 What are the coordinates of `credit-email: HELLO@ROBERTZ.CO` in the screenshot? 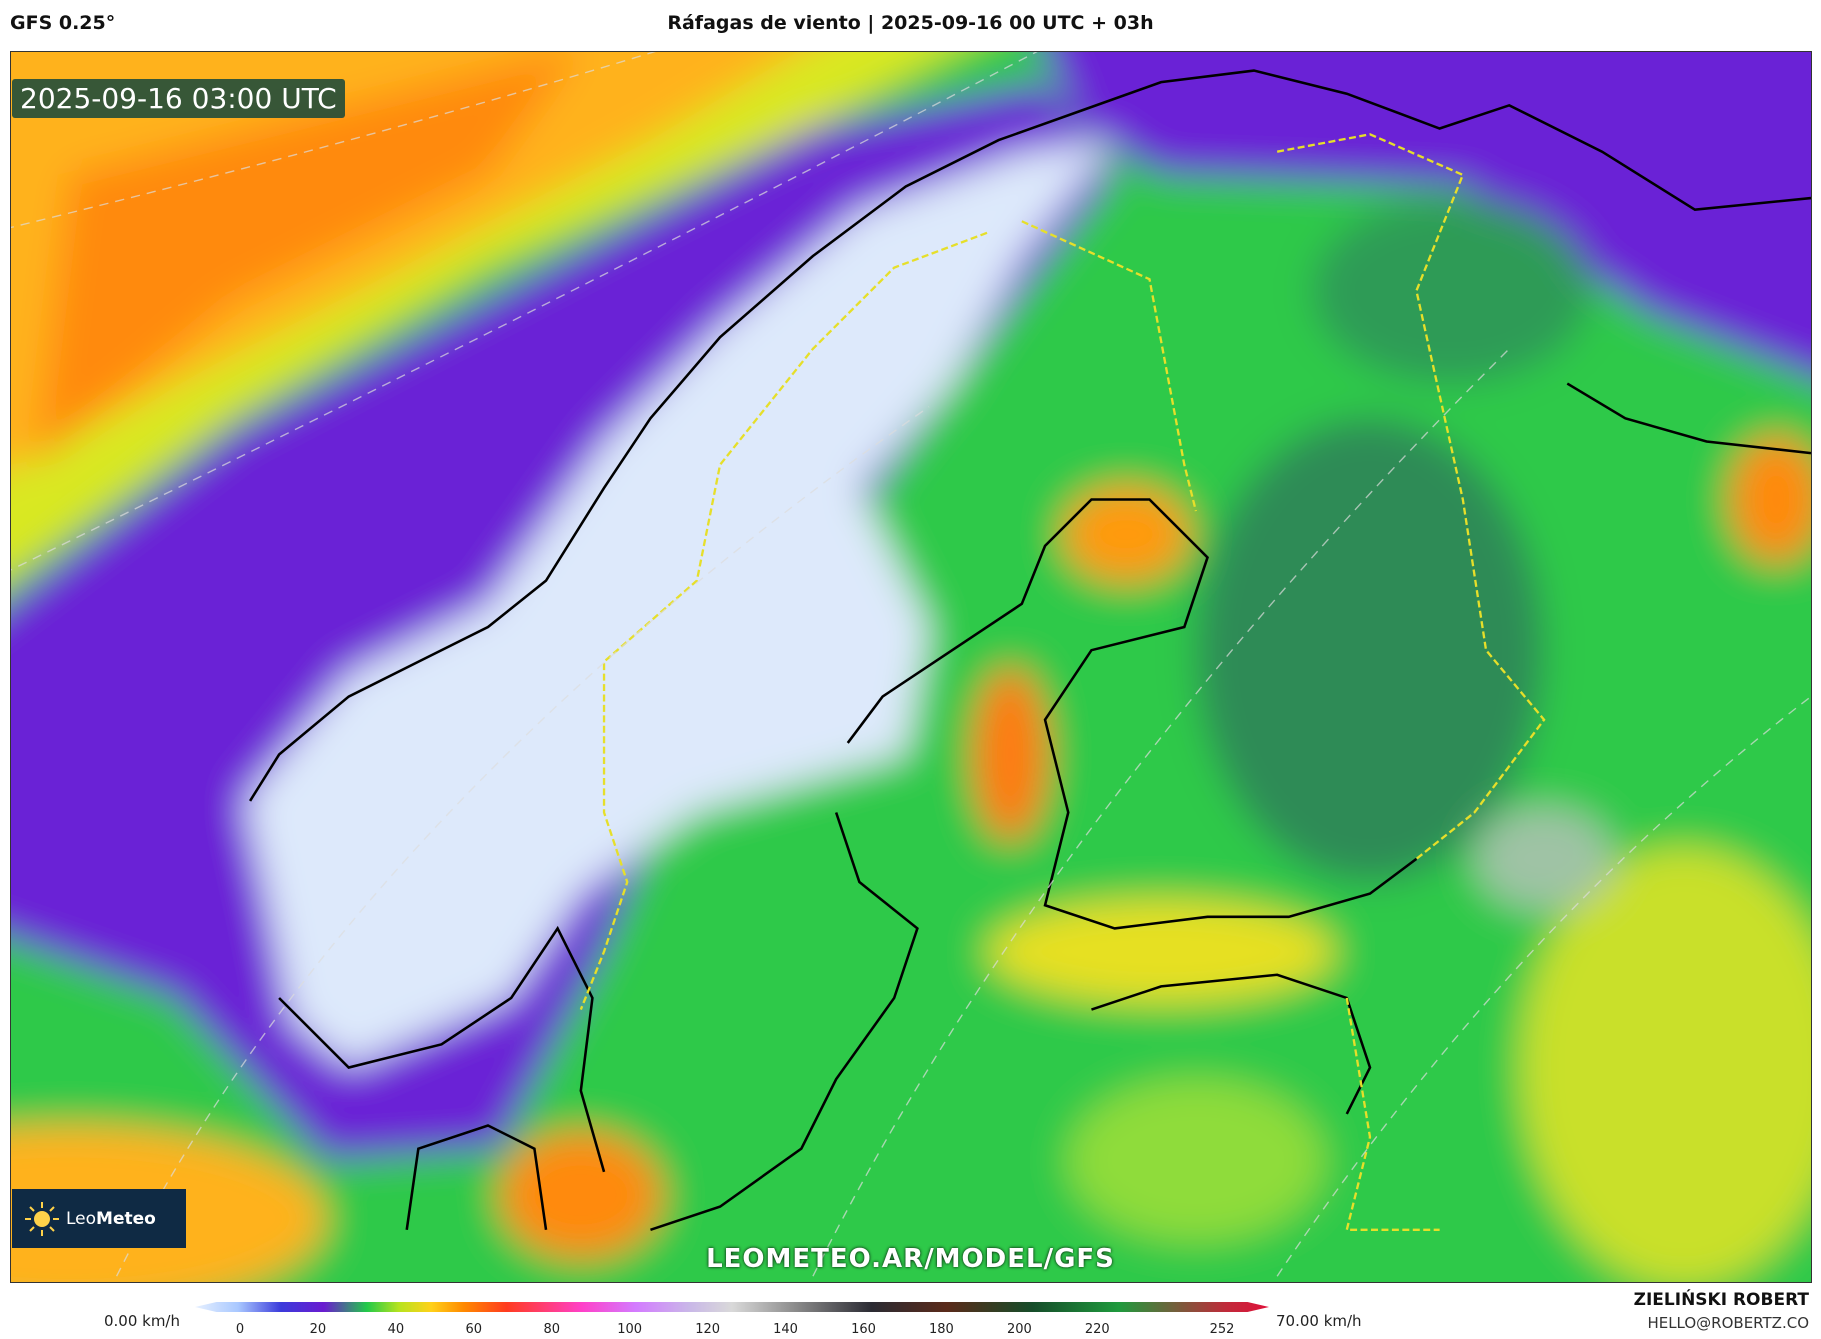 It's located at (1728, 1323).